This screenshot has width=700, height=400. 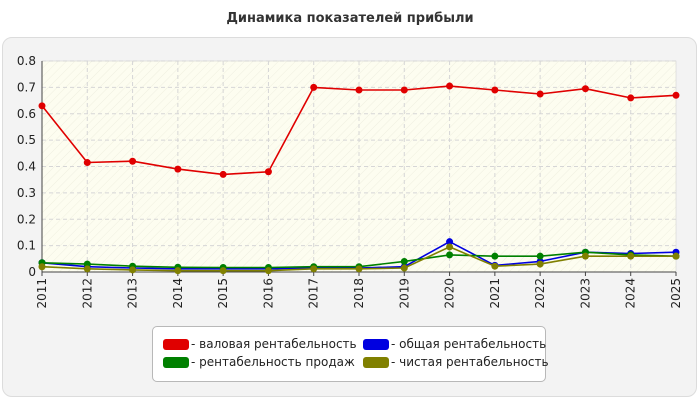 I want to click on legend-item-obshaya: - общая рентабельность, so click(x=454, y=344).